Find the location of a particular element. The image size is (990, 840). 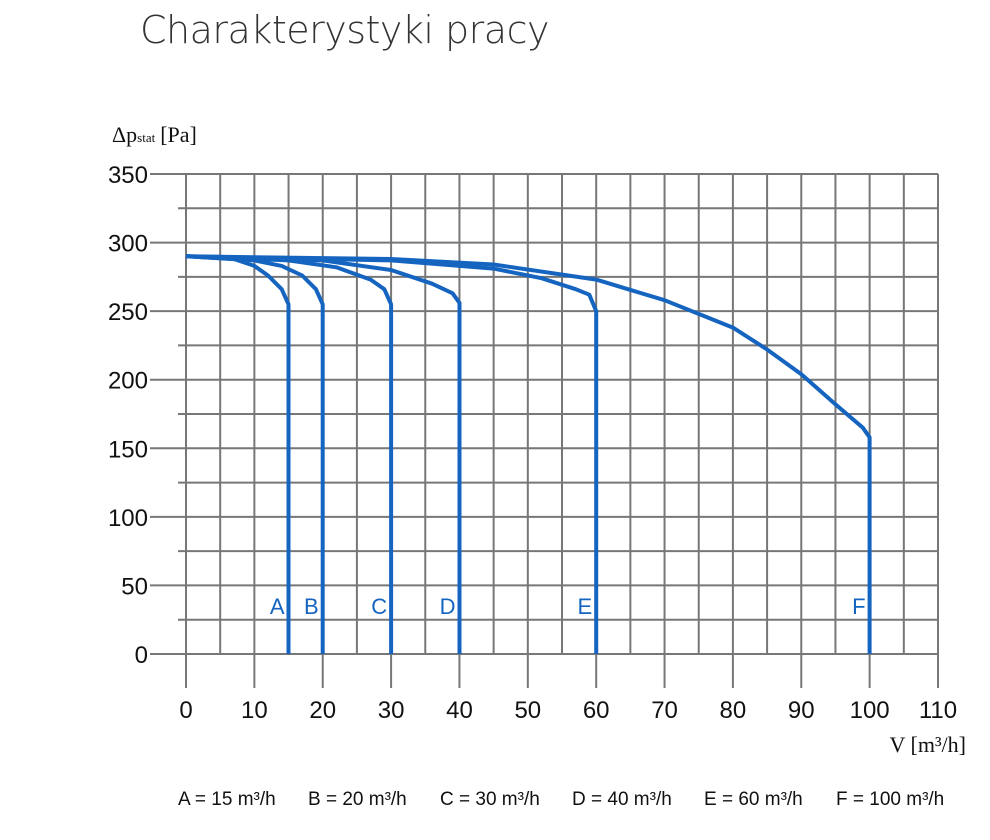

x-tick-label: 10 is located at coordinates (254, 710).